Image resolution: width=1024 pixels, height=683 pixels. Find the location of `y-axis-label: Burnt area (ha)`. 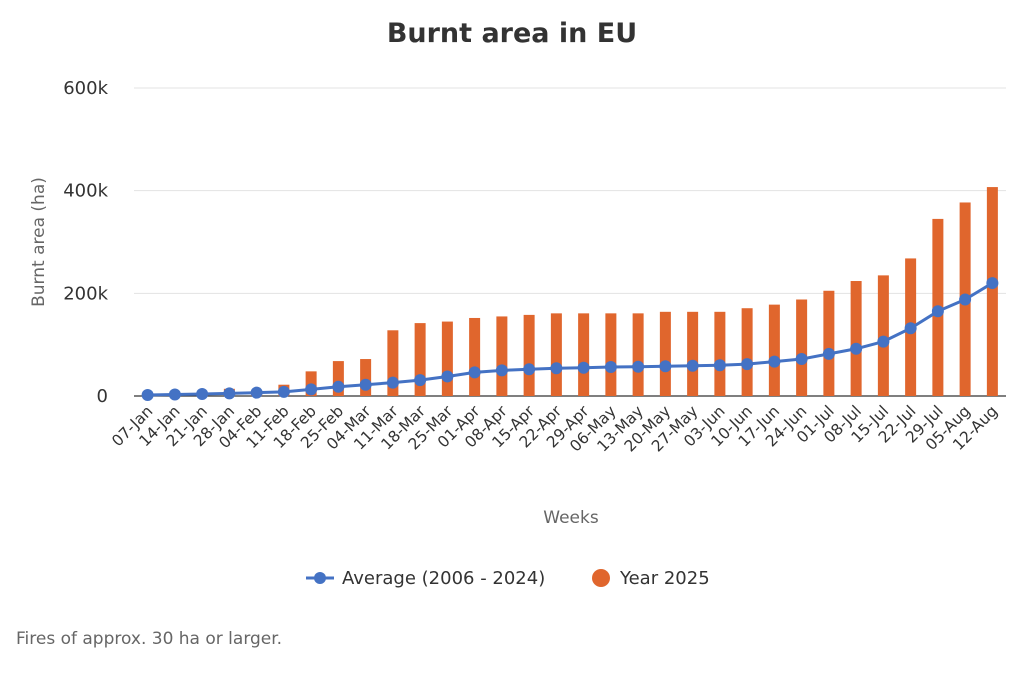

y-axis-label: Burnt area (ha) is located at coordinates (39, 242).